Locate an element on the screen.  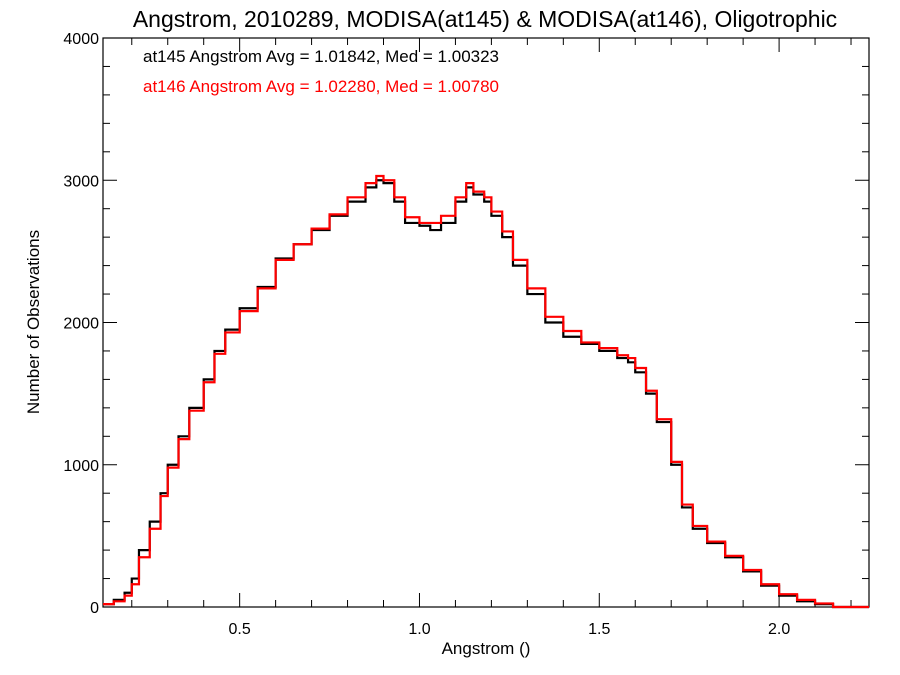
x-tick-label: 2.0 is located at coordinates (779, 629).